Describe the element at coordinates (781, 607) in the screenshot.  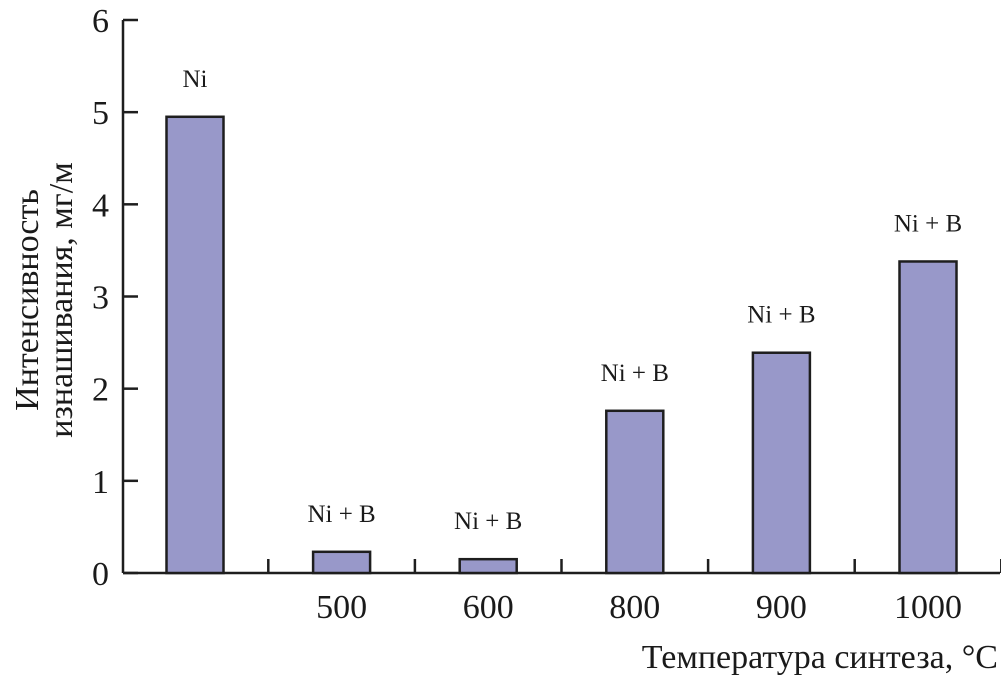
I see `x-tick-label: 900` at that location.